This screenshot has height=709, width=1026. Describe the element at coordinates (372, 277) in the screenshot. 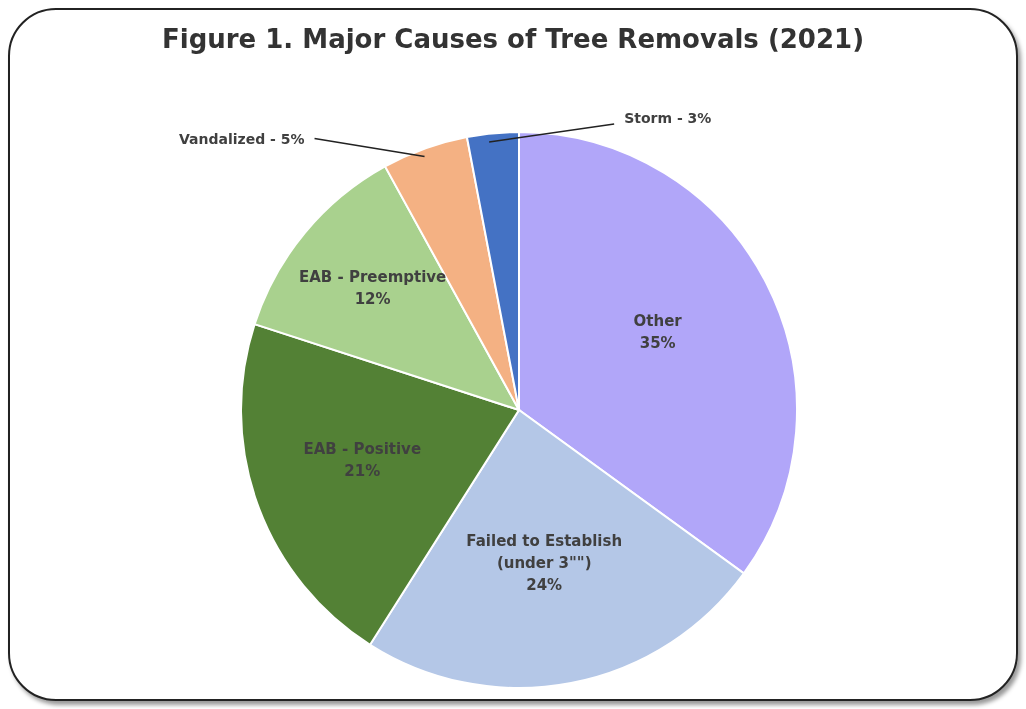

I see `slice-label: EAB - Preemptive` at that location.